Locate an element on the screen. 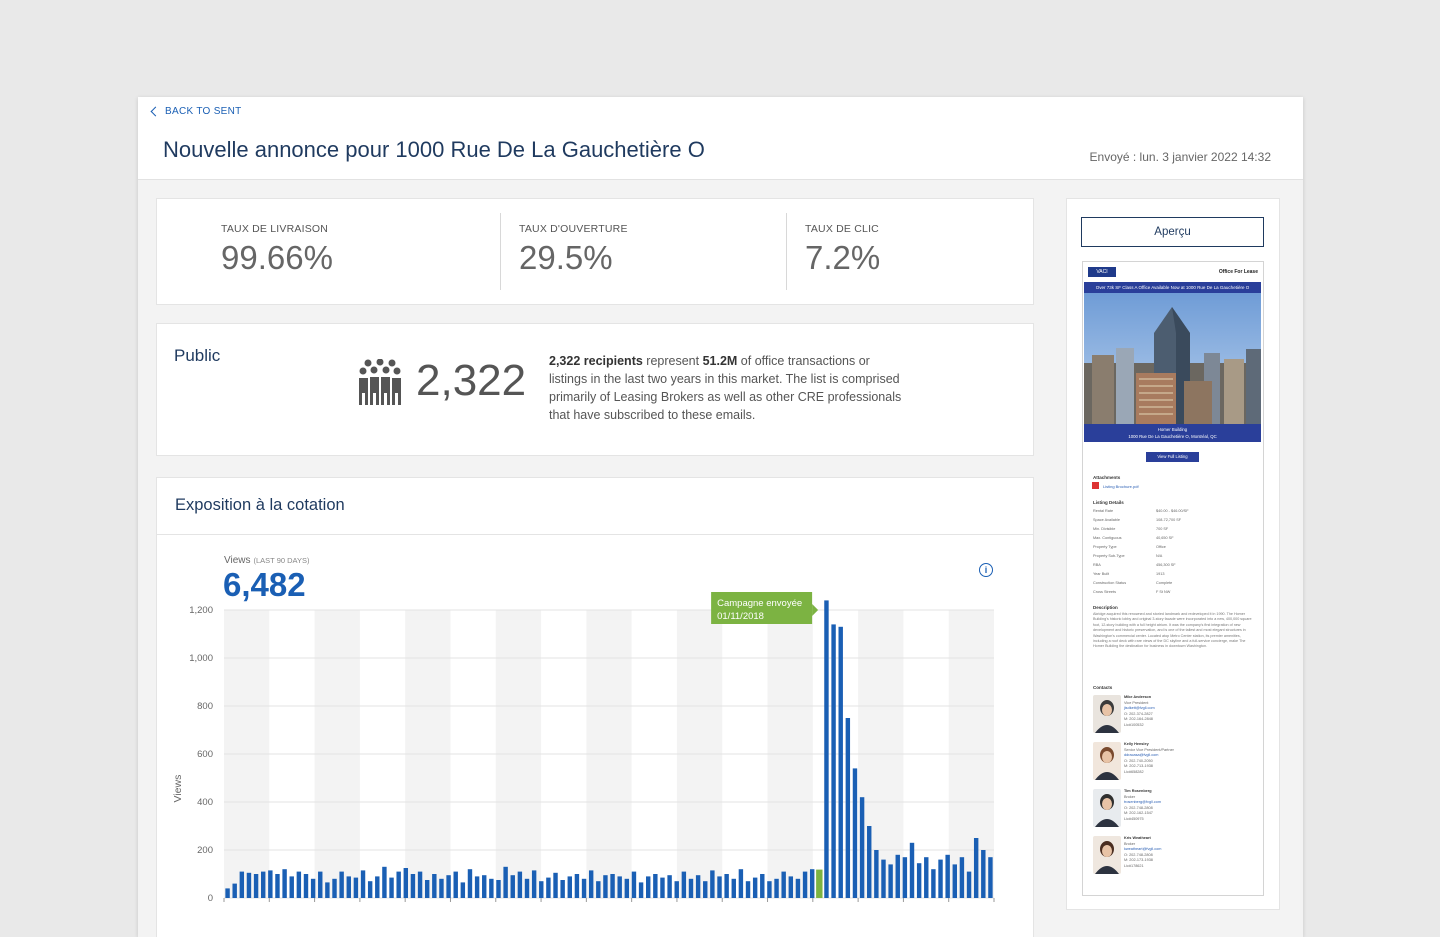 This screenshot has width=1440, height=937. detail-row: Max. Contiguous 40,650 SF is located at coordinates (1173, 538).